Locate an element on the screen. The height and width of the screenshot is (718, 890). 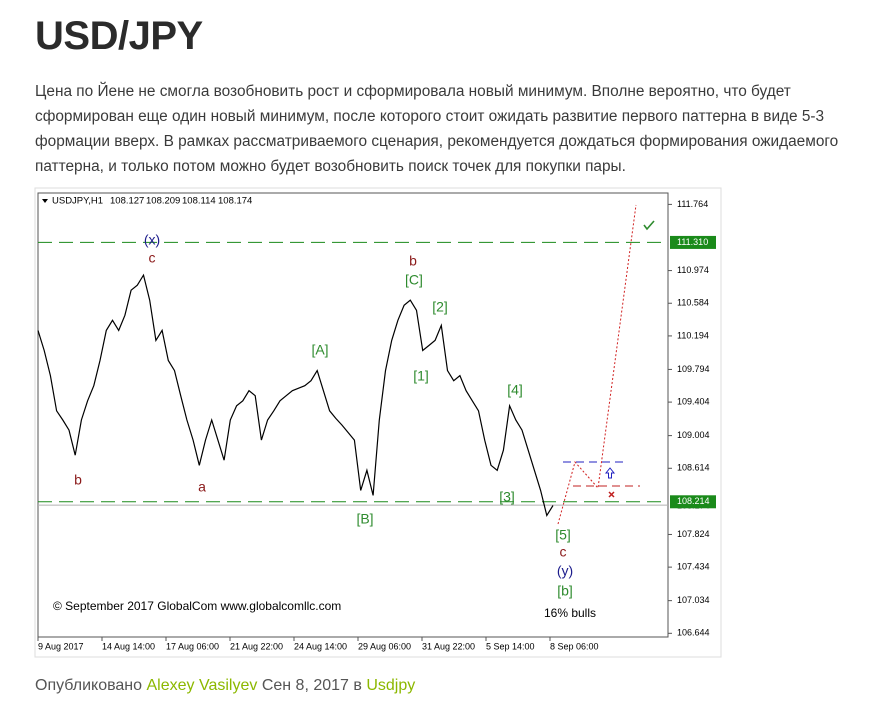
wave-label: [B] is located at coordinates (364, 519).